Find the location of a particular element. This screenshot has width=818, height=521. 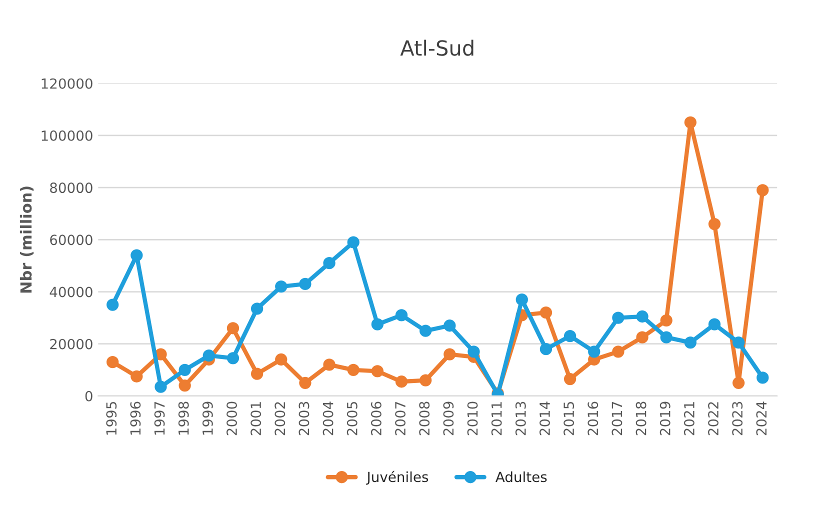

x-tick-label: 2006 is located at coordinates (376, 419).